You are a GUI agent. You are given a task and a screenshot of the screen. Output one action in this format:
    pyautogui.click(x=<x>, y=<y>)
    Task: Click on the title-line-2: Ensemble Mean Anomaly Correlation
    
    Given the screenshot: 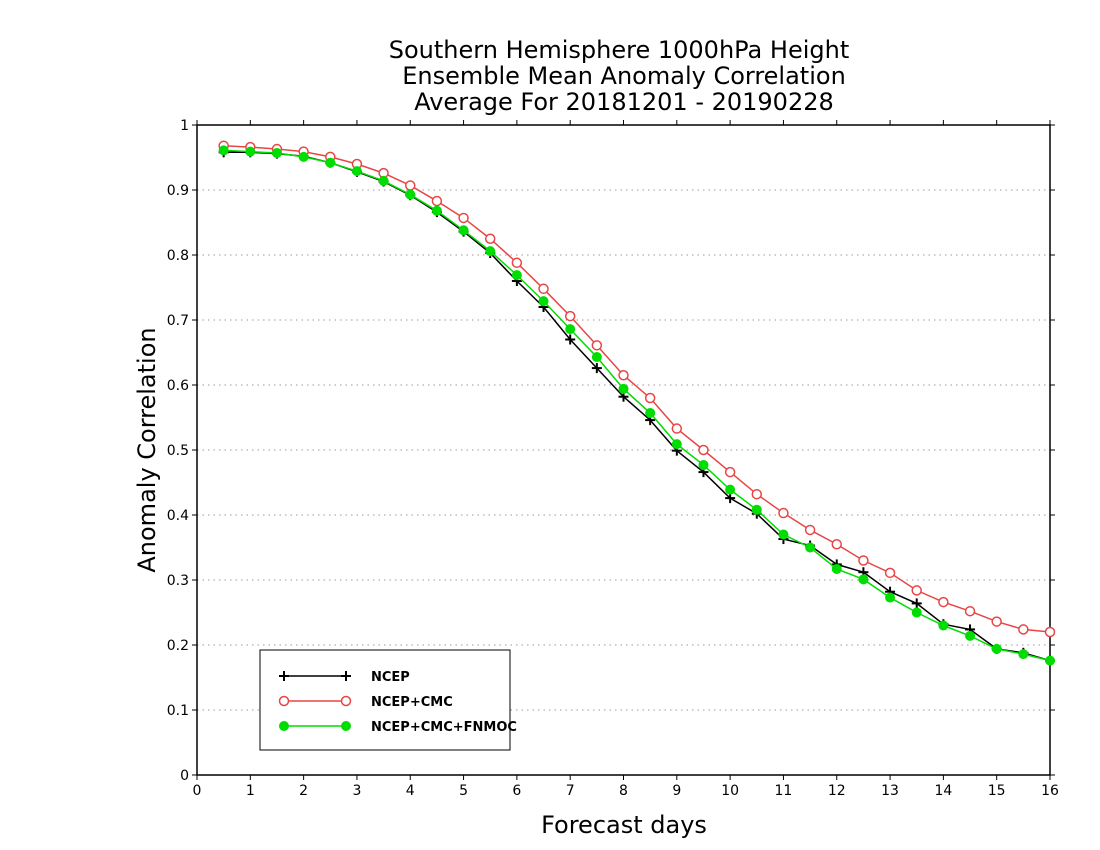 What is the action you would take?
    pyautogui.click(x=624, y=76)
    